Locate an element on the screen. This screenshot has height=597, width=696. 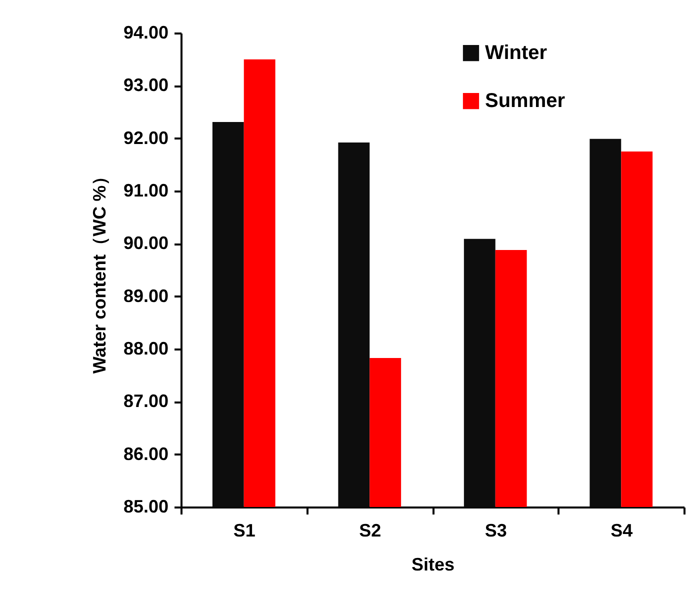
y-tick-label: 88.00 is located at coordinates (145, 348).